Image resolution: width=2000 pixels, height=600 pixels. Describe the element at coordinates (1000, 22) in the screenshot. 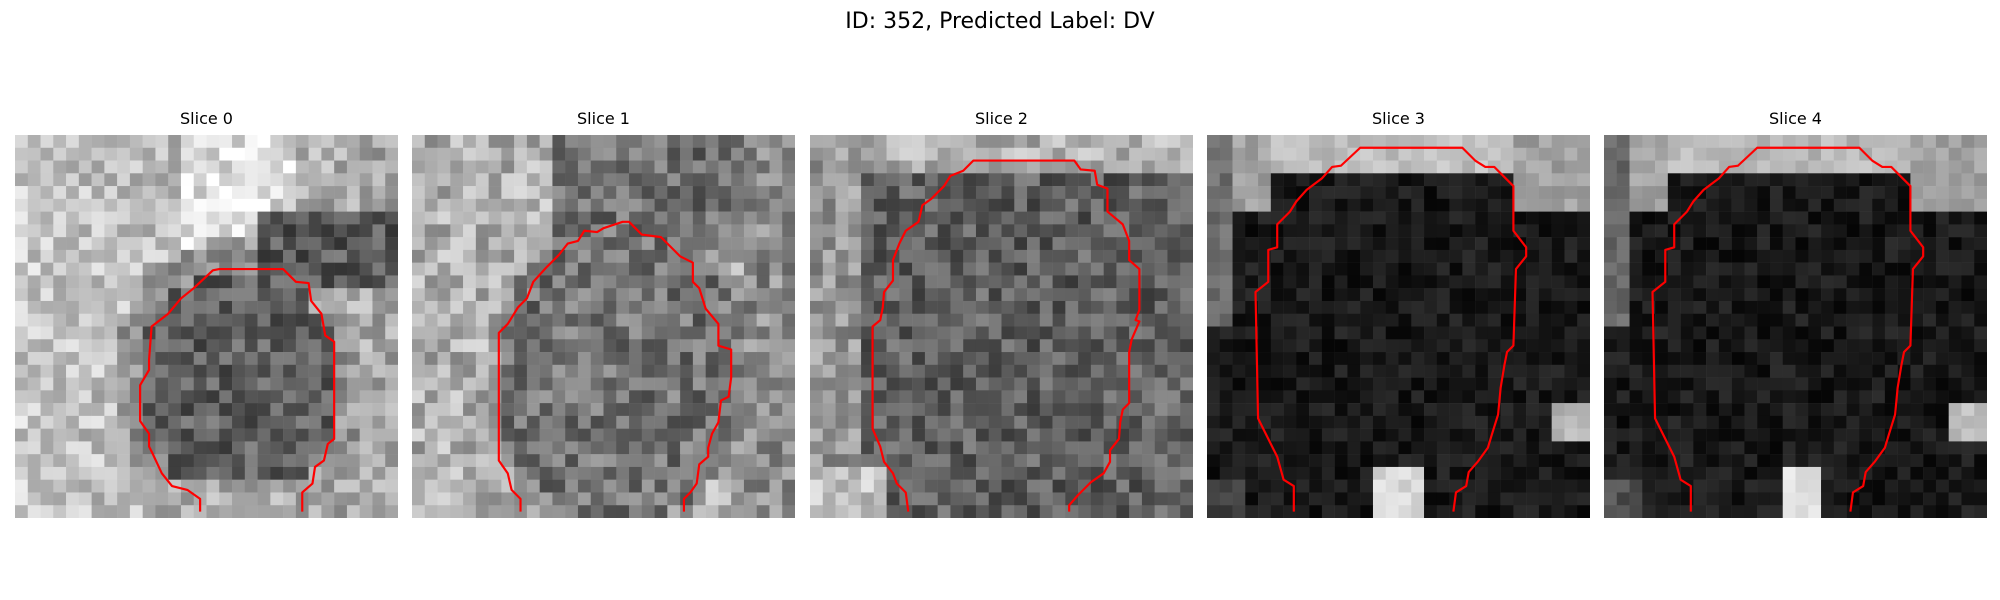

I see `figure-title: ID: 352, Predicted Label: DV` at that location.